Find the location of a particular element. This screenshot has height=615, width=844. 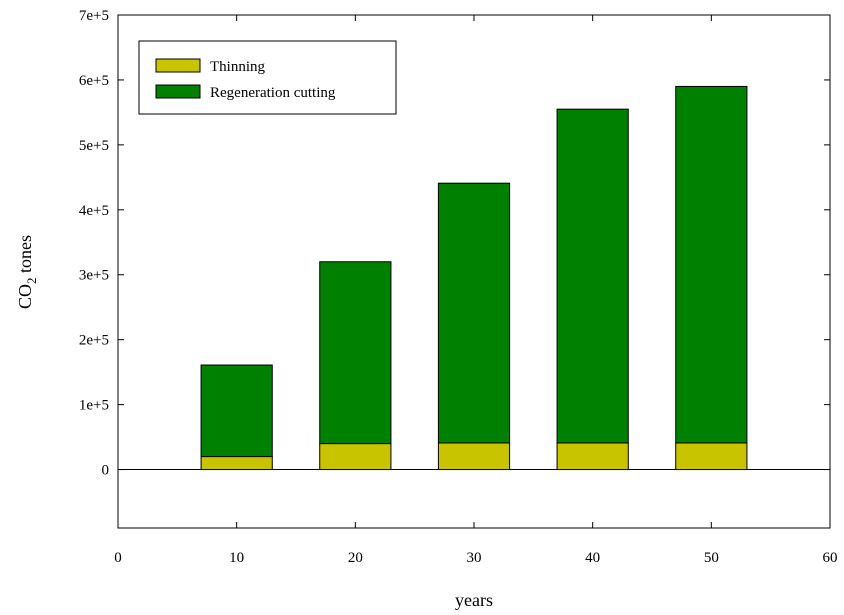

y-tick-label: 3e+5 is located at coordinates (94, 276).